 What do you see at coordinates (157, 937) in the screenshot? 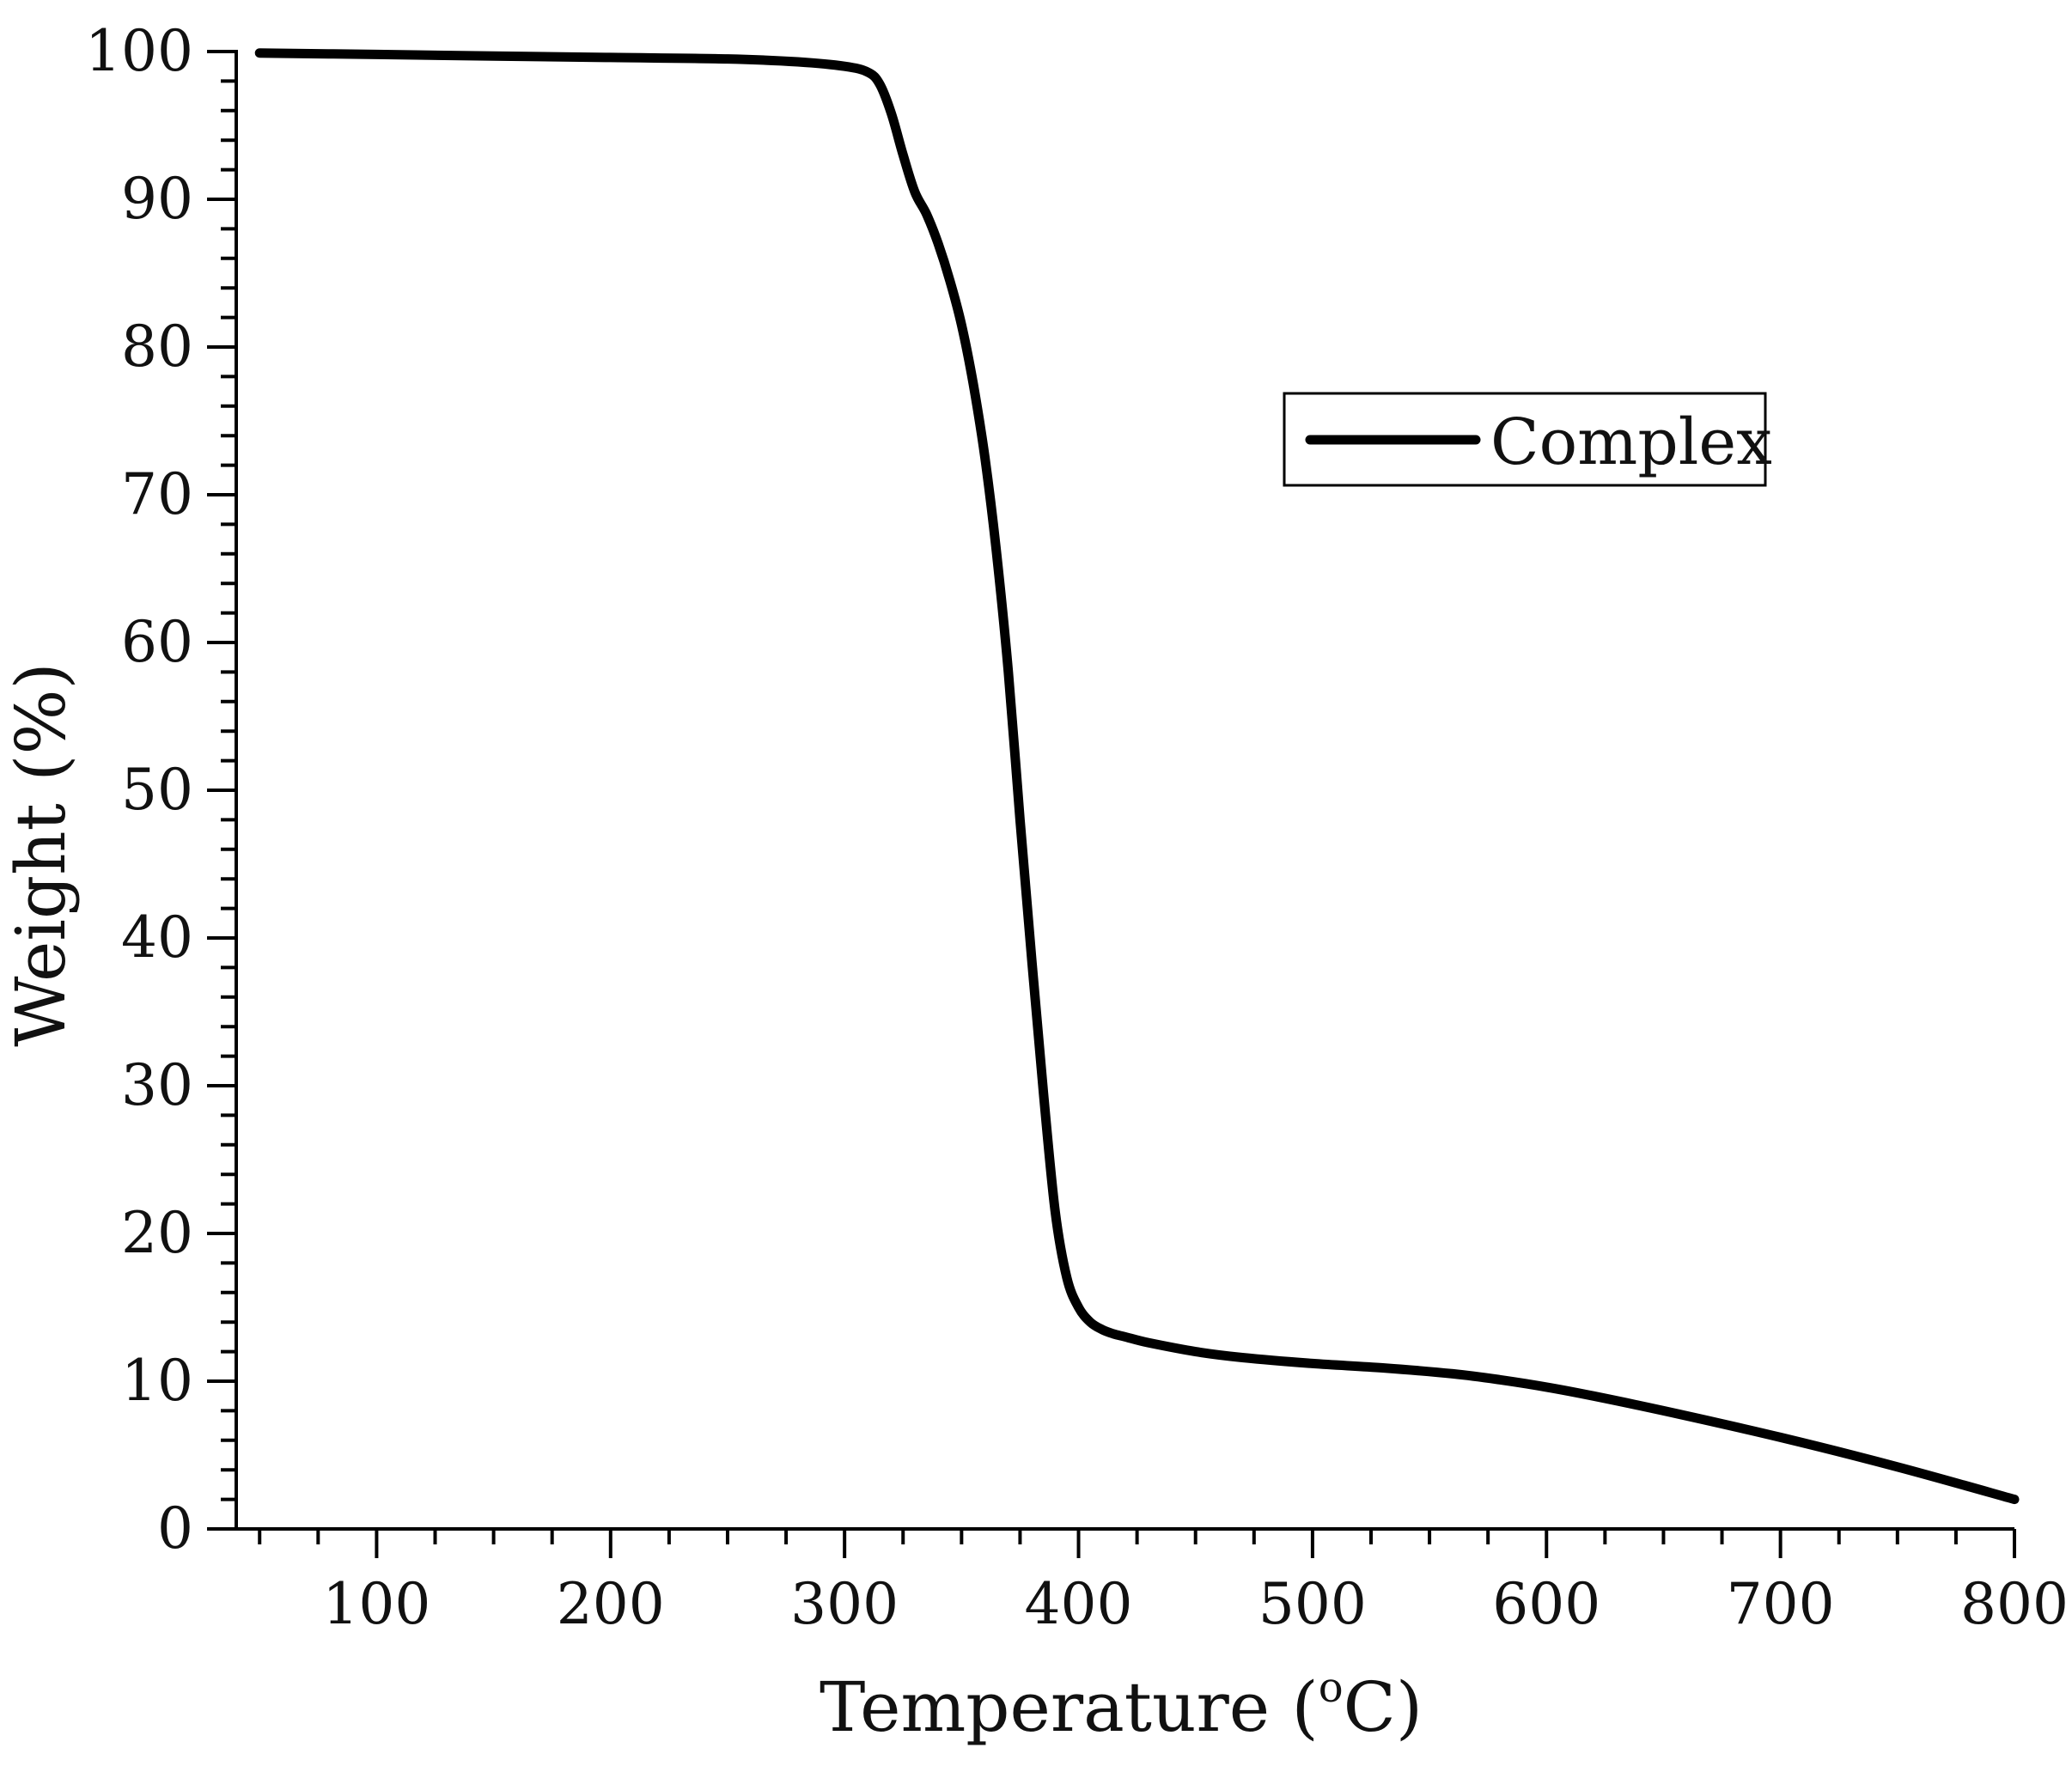
I see `y-tick-label: 40` at bounding box center [157, 937].